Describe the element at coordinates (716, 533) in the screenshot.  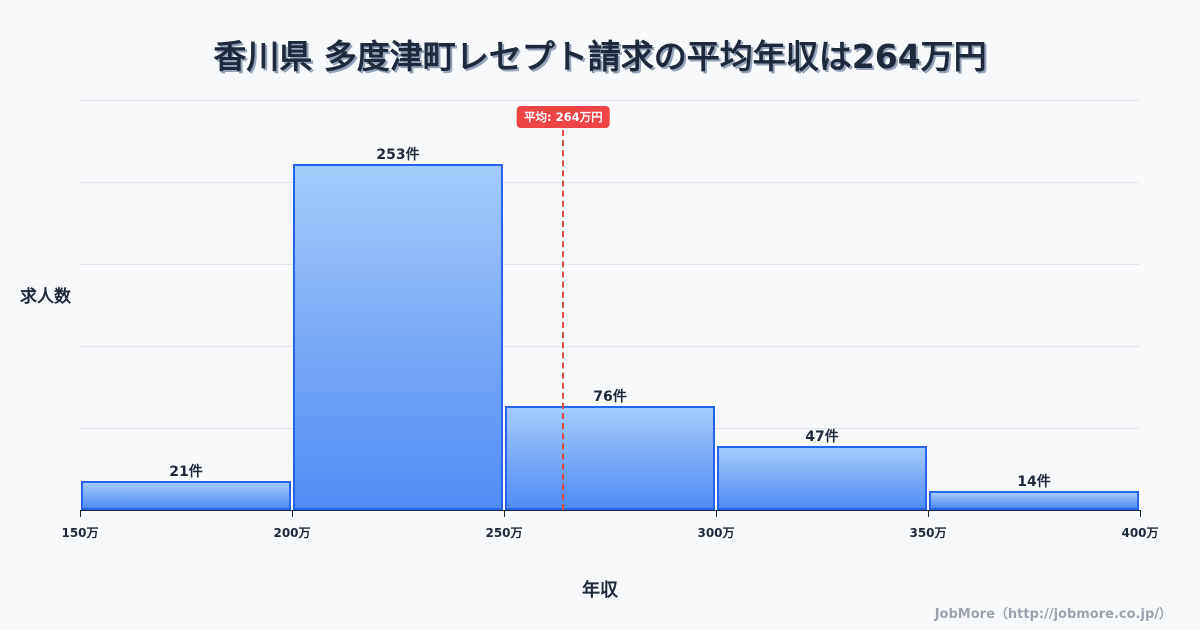
I see `x-tick-label: 300万` at that location.